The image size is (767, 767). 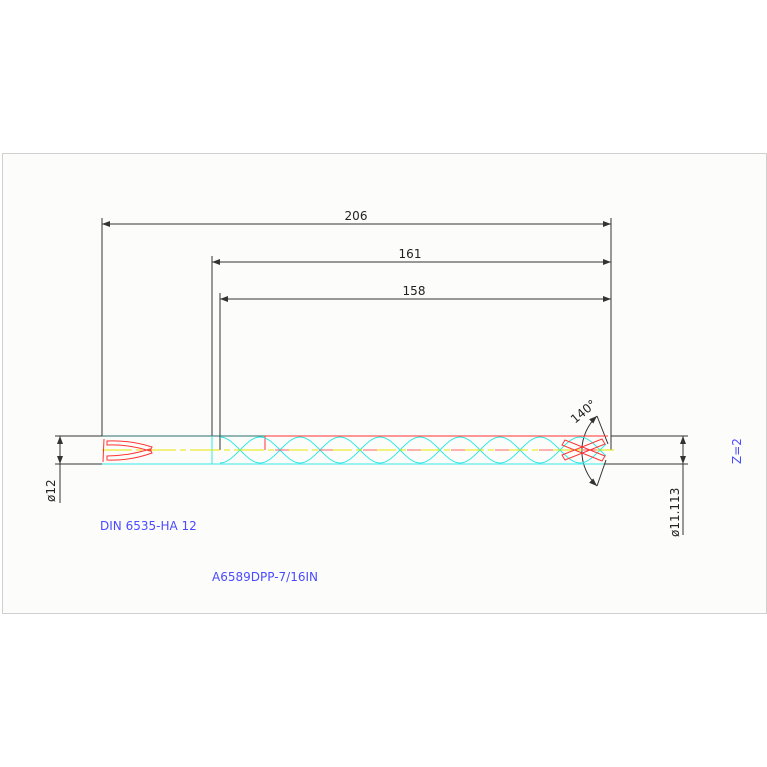 What do you see at coordinates (583, 411) in the screenshot?
I see `angle-140: 140°` at bounding box center [583, 411].